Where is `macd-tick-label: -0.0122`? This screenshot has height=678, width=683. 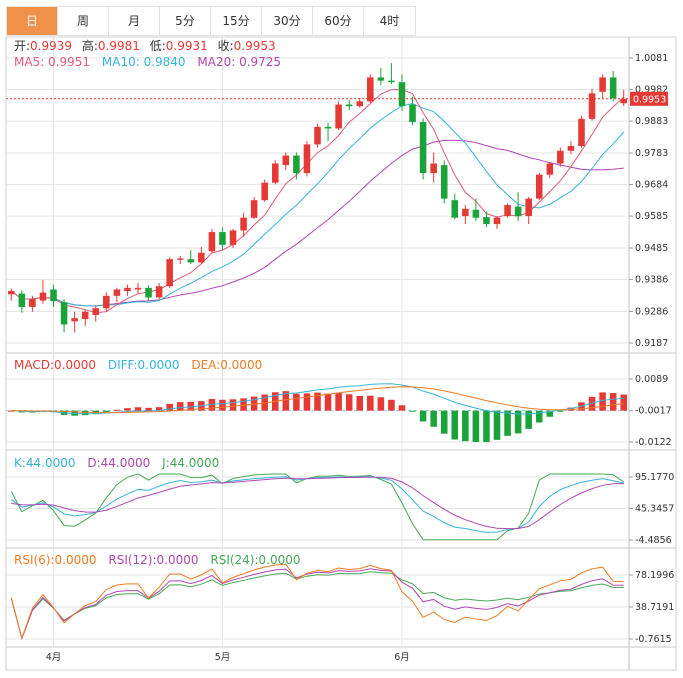
macd-tick-label: -0.0122 is located at coordinates (653, 442).